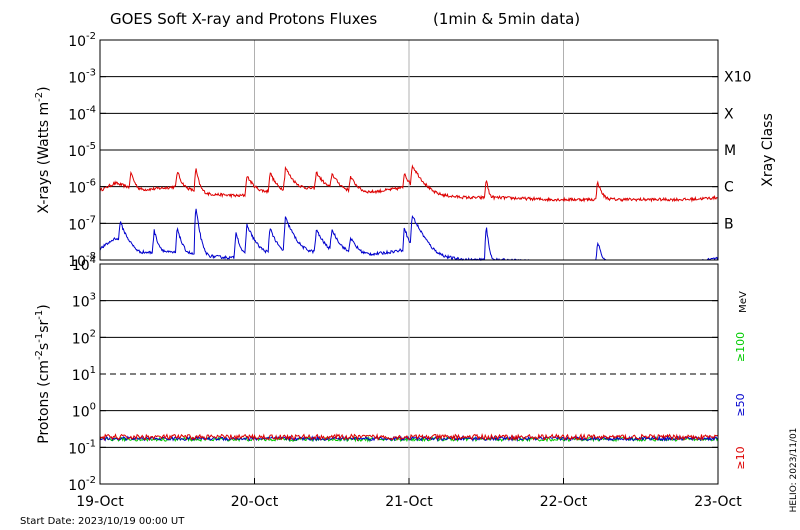  What do you see at coordinates (255, 502) in the screenshot?
I see `x-tick-label: 20-Oct` at bounding box center [255, 502].